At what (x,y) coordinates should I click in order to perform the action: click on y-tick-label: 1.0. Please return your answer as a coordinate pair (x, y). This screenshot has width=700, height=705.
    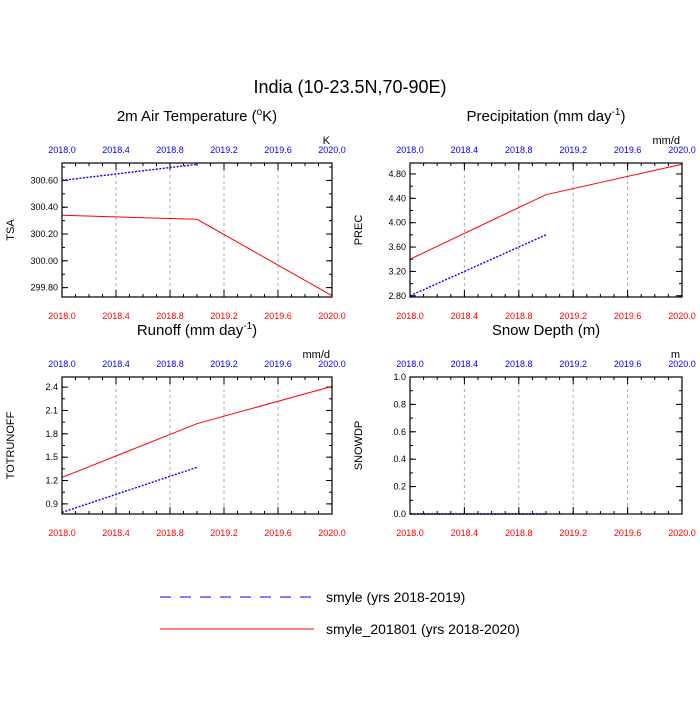
    Looking at the image, I should click on (399, 377).